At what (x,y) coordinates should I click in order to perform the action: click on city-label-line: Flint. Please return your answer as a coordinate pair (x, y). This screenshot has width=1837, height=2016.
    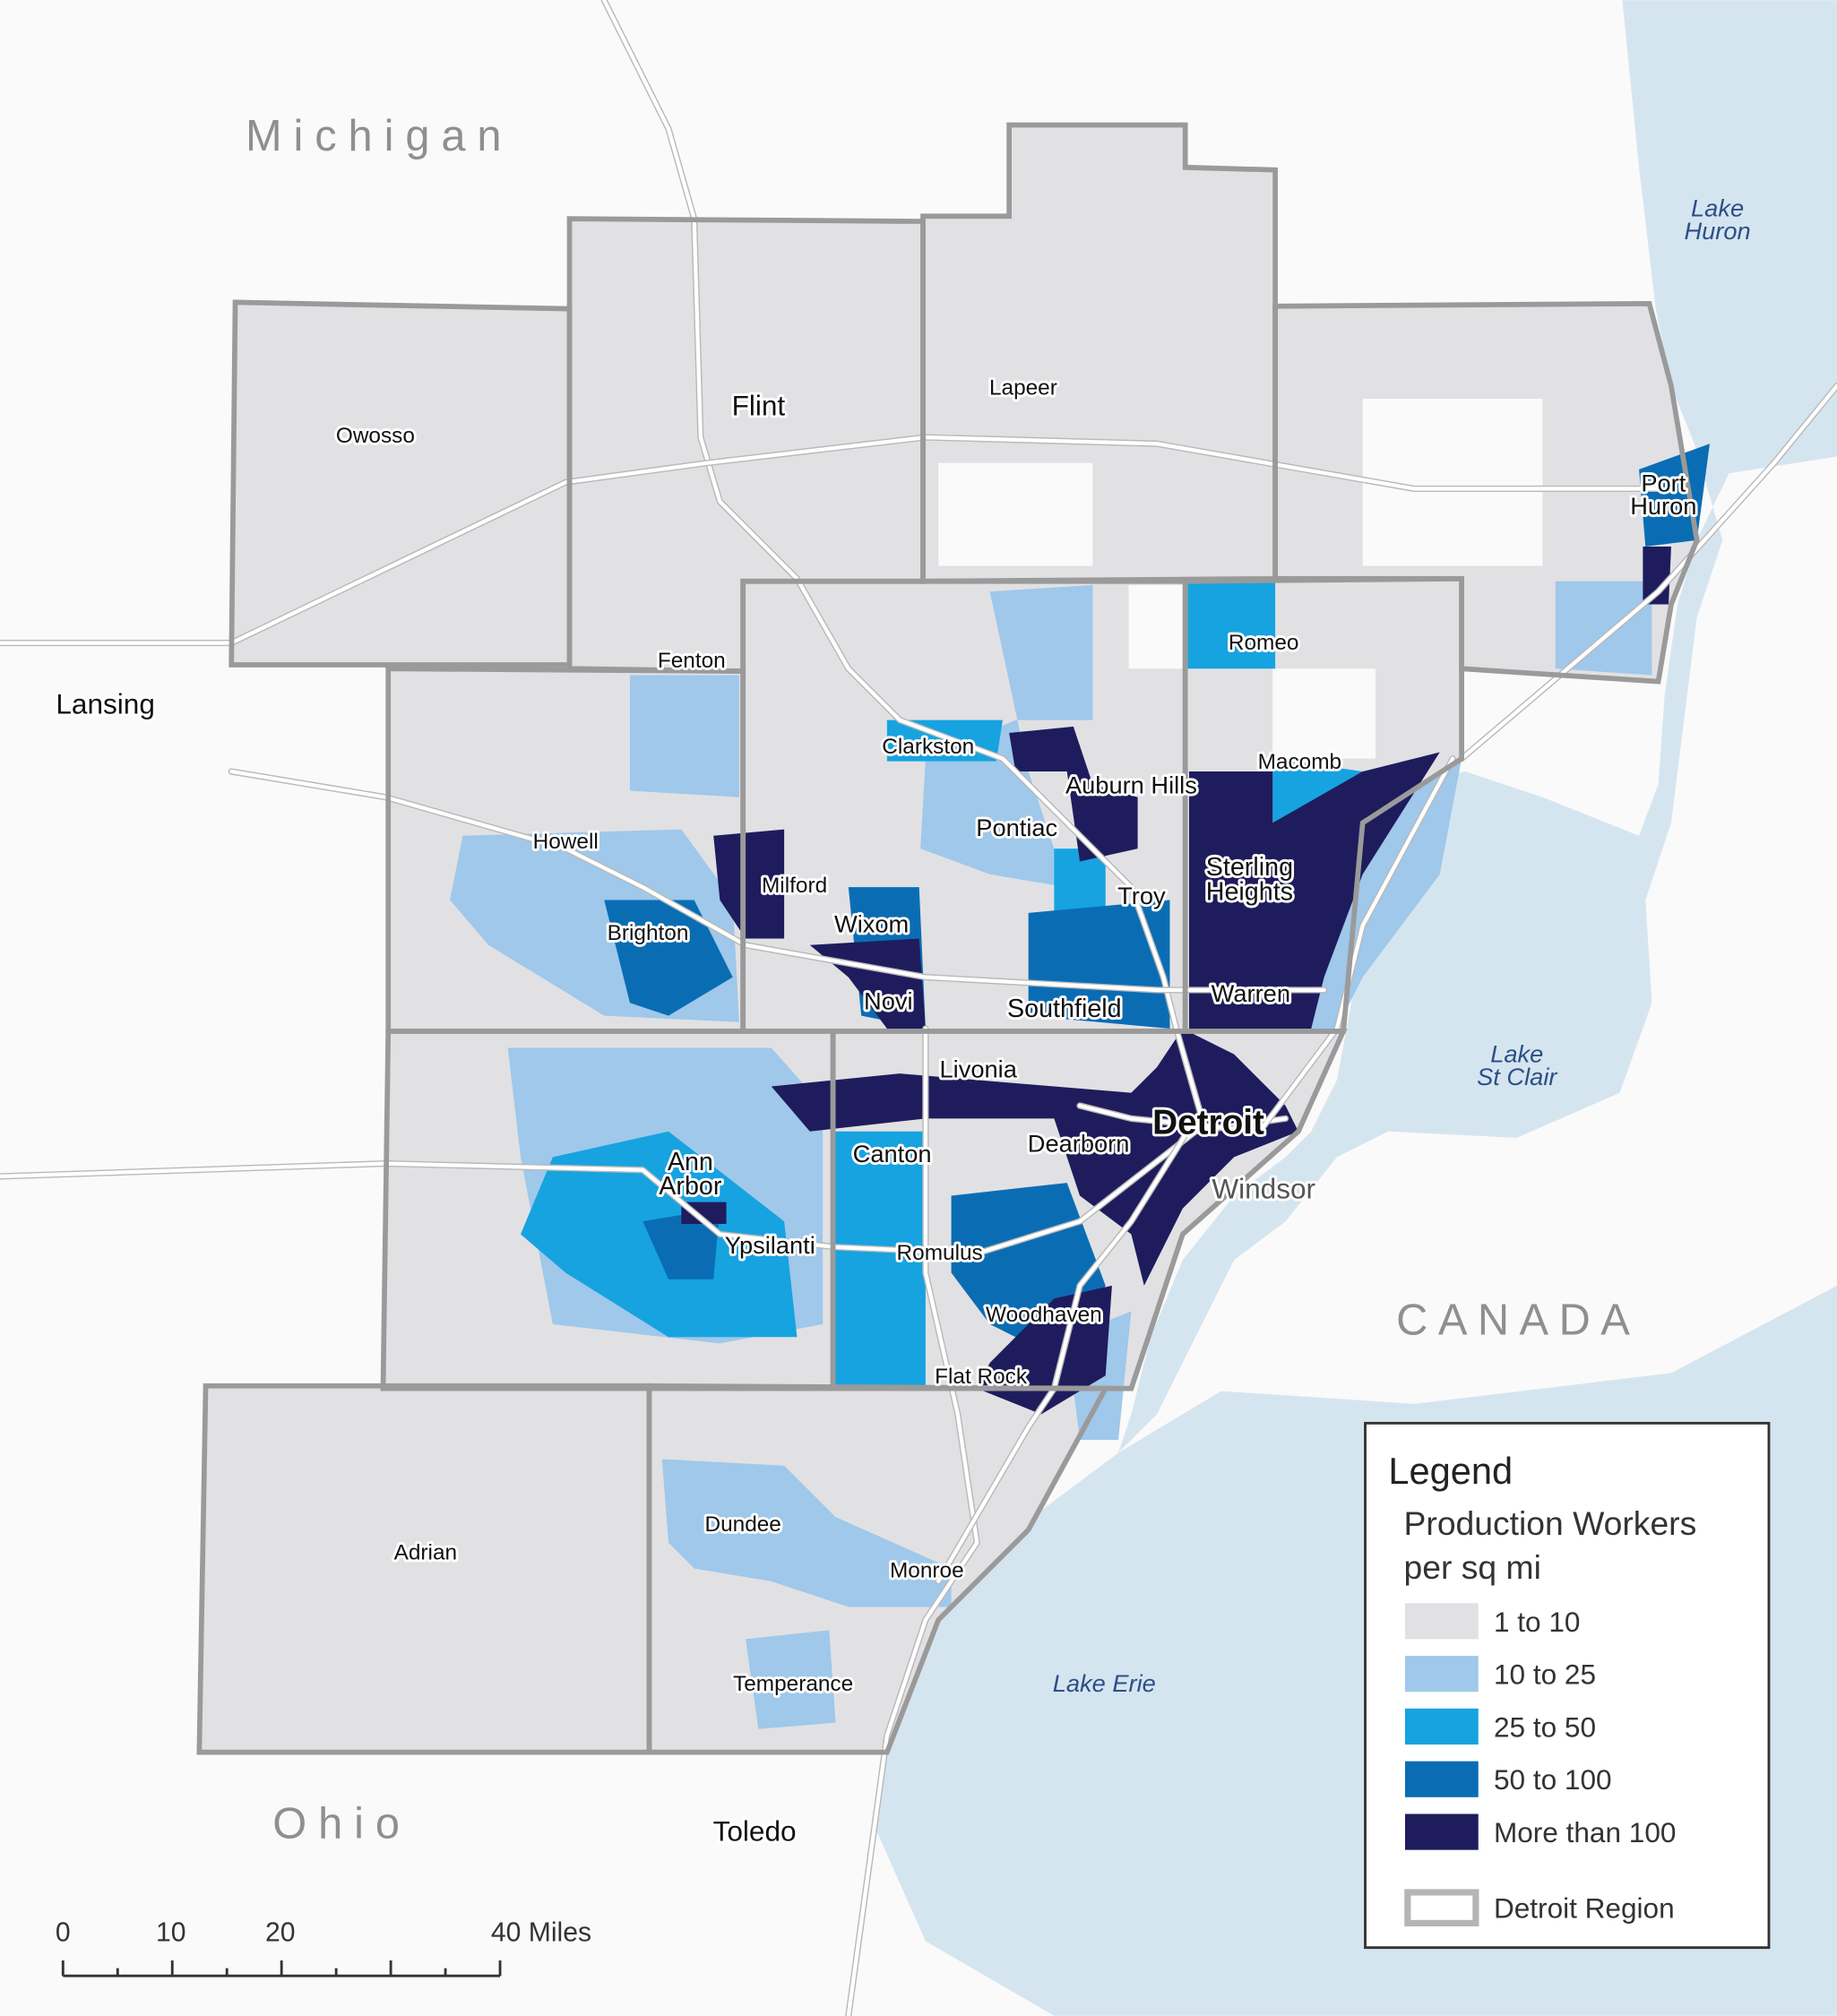
    Looking at the image, I should click on (759, 406).